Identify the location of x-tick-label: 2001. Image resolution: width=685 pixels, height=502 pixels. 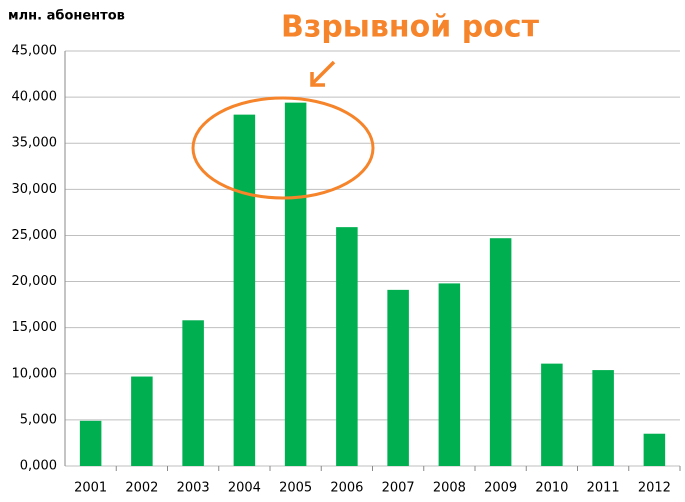
(90, 488).